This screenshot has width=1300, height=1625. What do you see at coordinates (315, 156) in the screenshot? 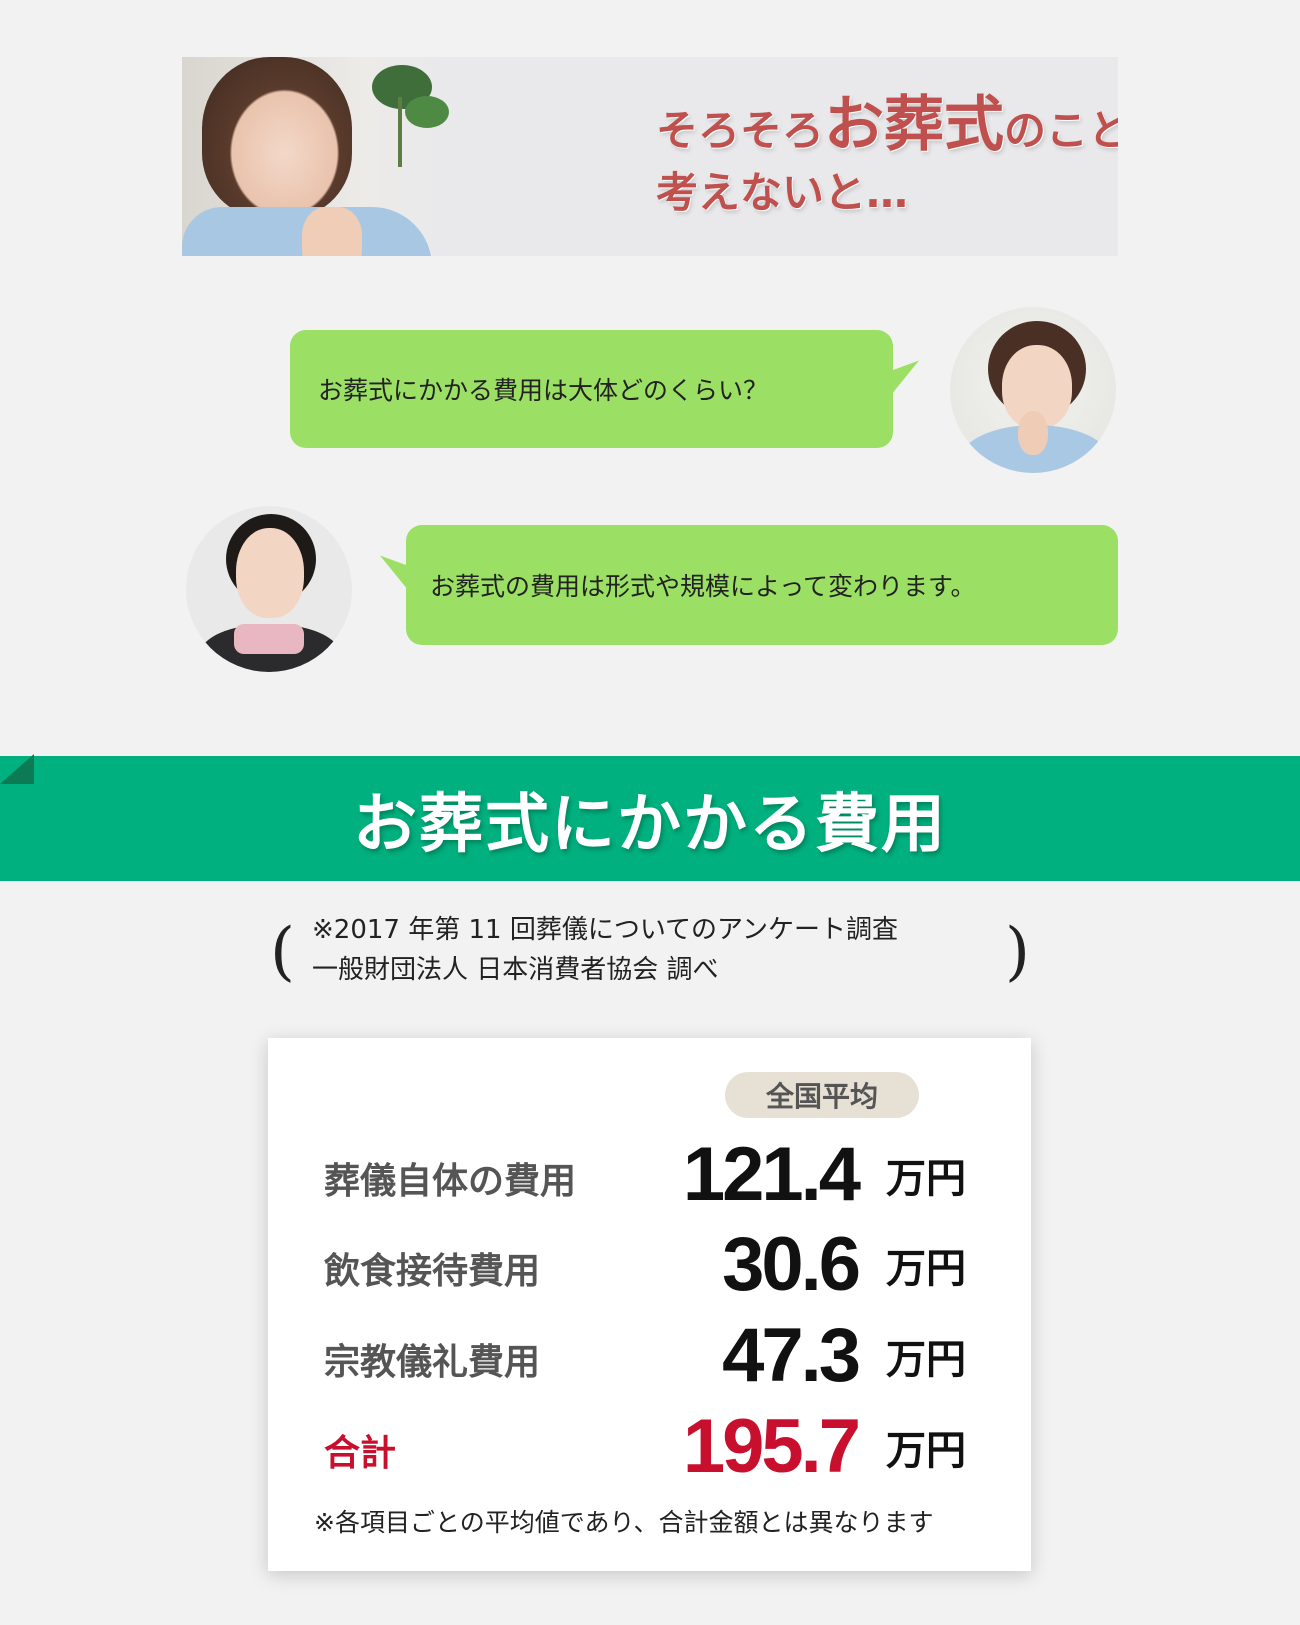
I see `hero-photo-worried-woman` at bounding box center [315, 156].